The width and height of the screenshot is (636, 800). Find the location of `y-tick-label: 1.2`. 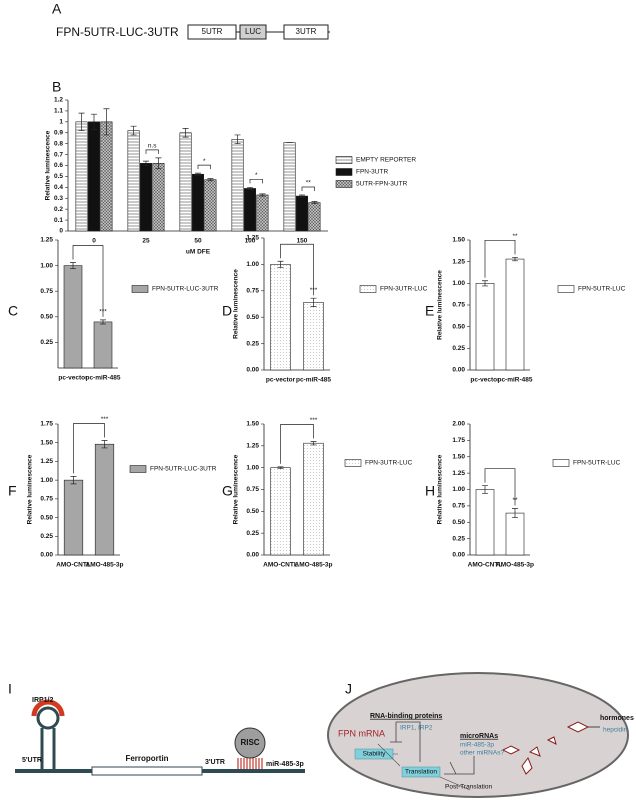

y-tick-label: 1.2 is located at coordinates (58, 100).